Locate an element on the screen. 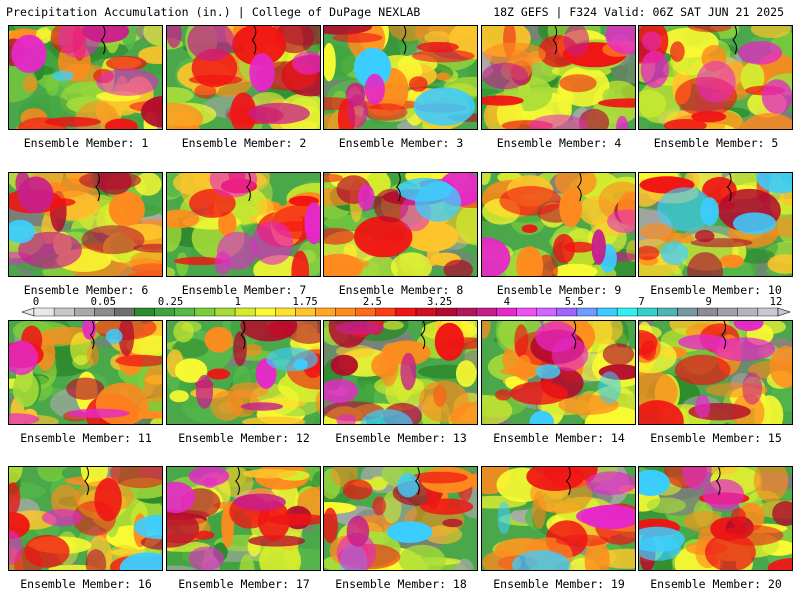 The width and height of the screenshot is (800, 600). scale-tick-label: 5.5 is located at coordinates (574, 302).